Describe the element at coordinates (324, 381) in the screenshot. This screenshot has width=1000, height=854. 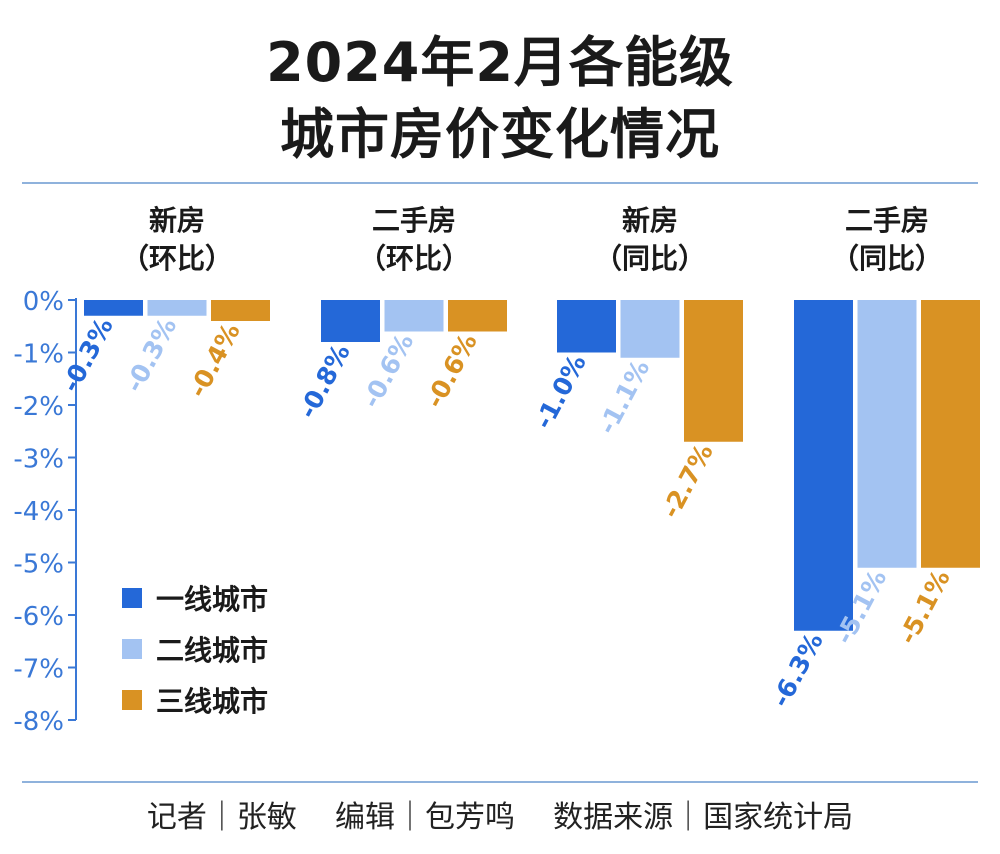
I see `data-label: -0.8%` at that location.